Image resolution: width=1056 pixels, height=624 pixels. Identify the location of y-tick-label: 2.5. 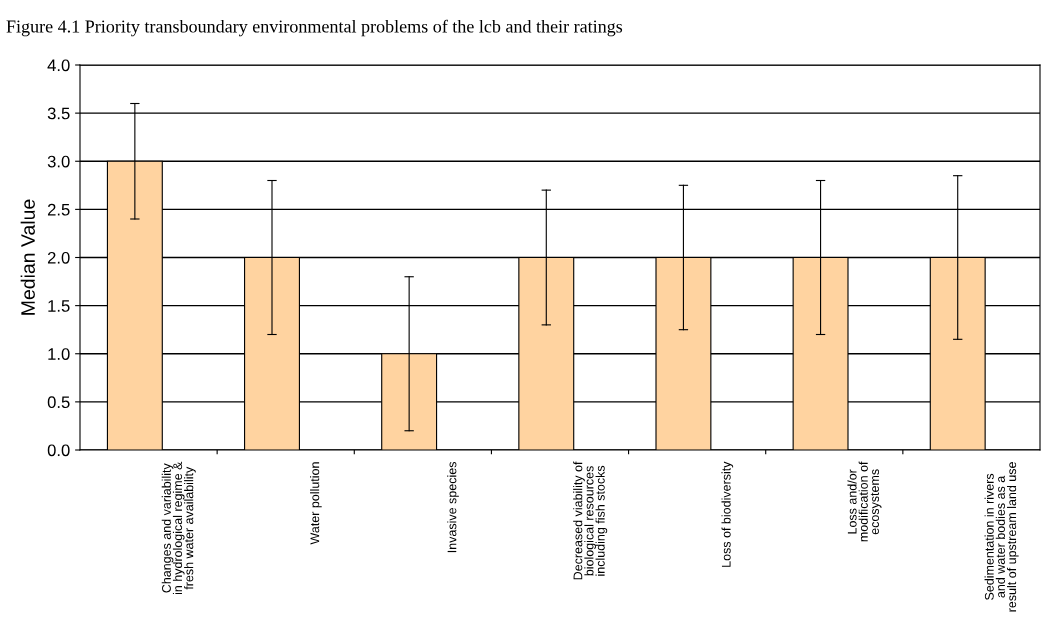
(58, 209).